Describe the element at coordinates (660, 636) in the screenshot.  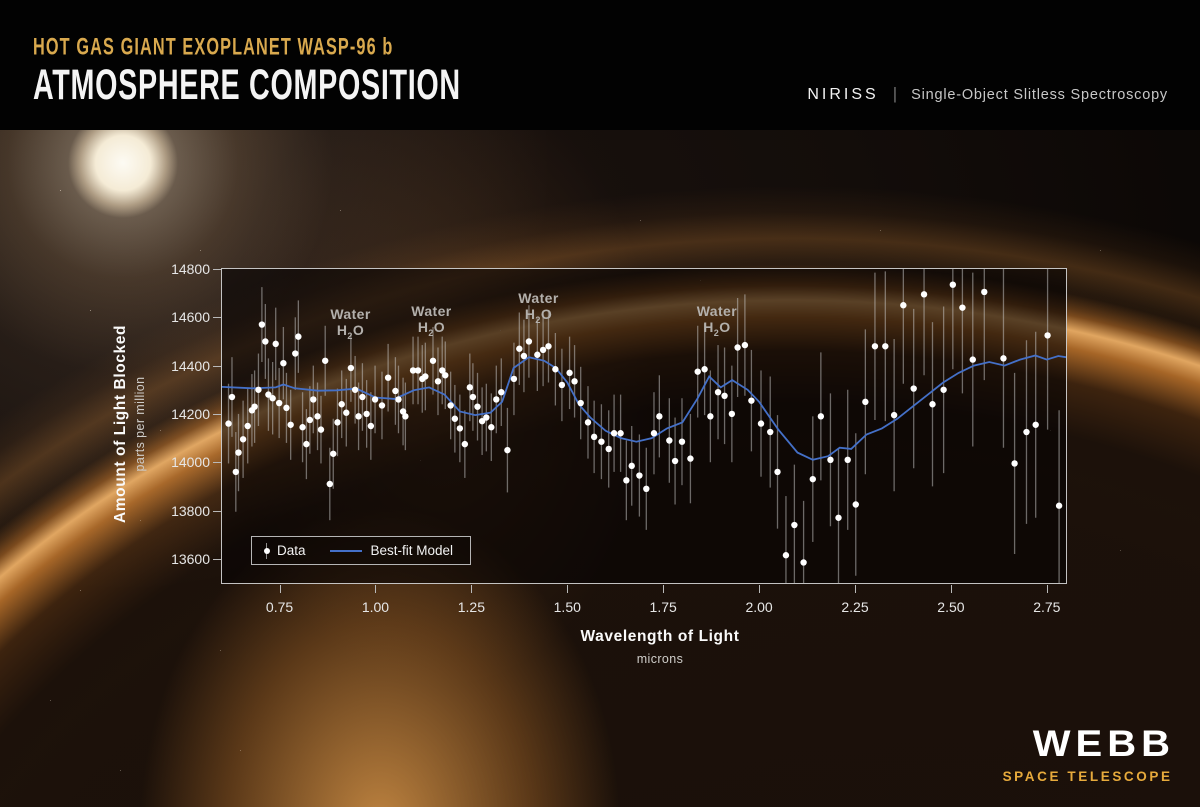
I see `x-axis-label: Wavelength of Light` at that location.